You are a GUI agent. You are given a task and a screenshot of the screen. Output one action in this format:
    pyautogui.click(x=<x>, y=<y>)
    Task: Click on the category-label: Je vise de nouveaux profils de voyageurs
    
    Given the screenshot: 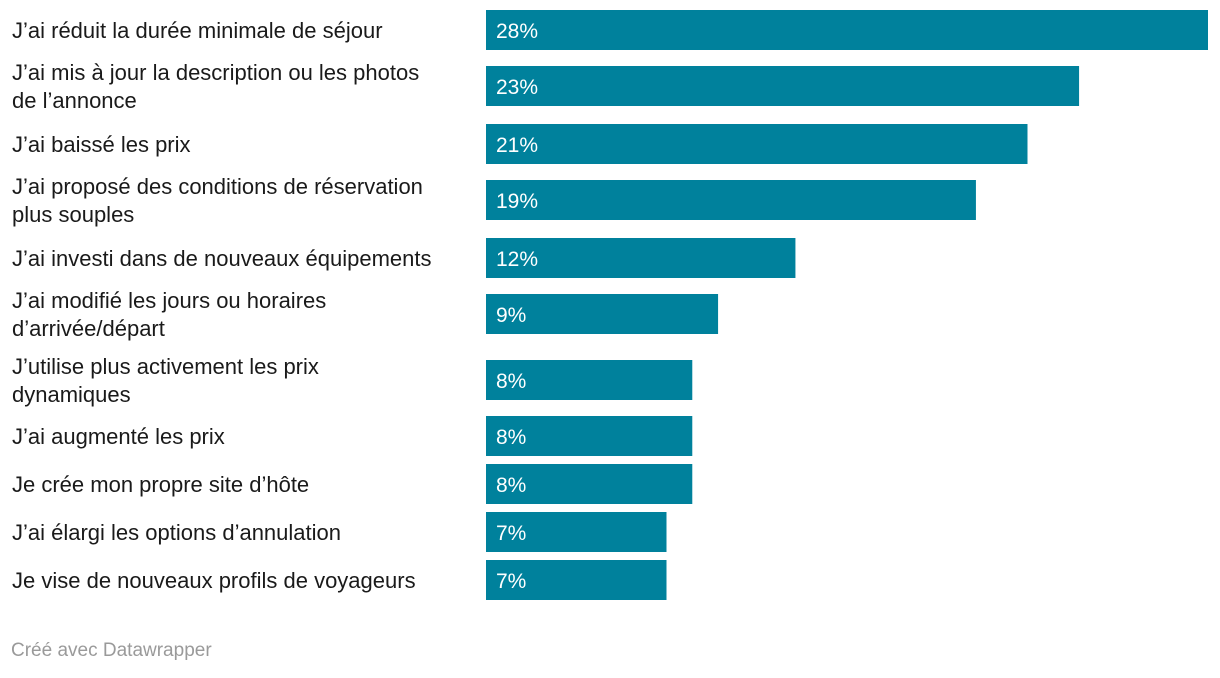 What is the action you would take?
    pyautogui.click(x=214, y=580)
    